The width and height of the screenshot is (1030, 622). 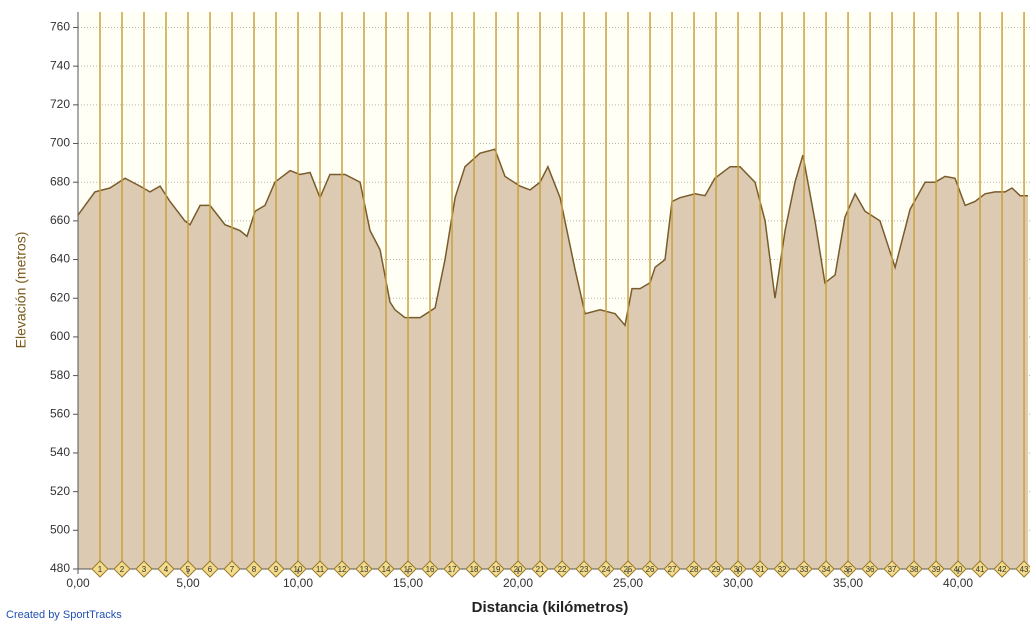 I want to click on x-tick-label: 20,00, so click(x=518, y=583).